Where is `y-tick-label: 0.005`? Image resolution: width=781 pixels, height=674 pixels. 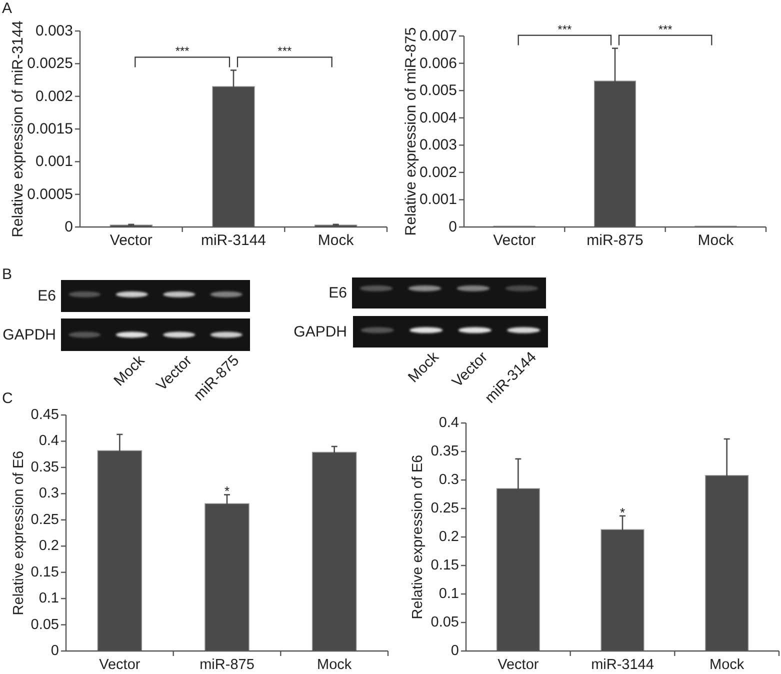
y-tick-label: 0.005 is located at coordinates (438, 91).